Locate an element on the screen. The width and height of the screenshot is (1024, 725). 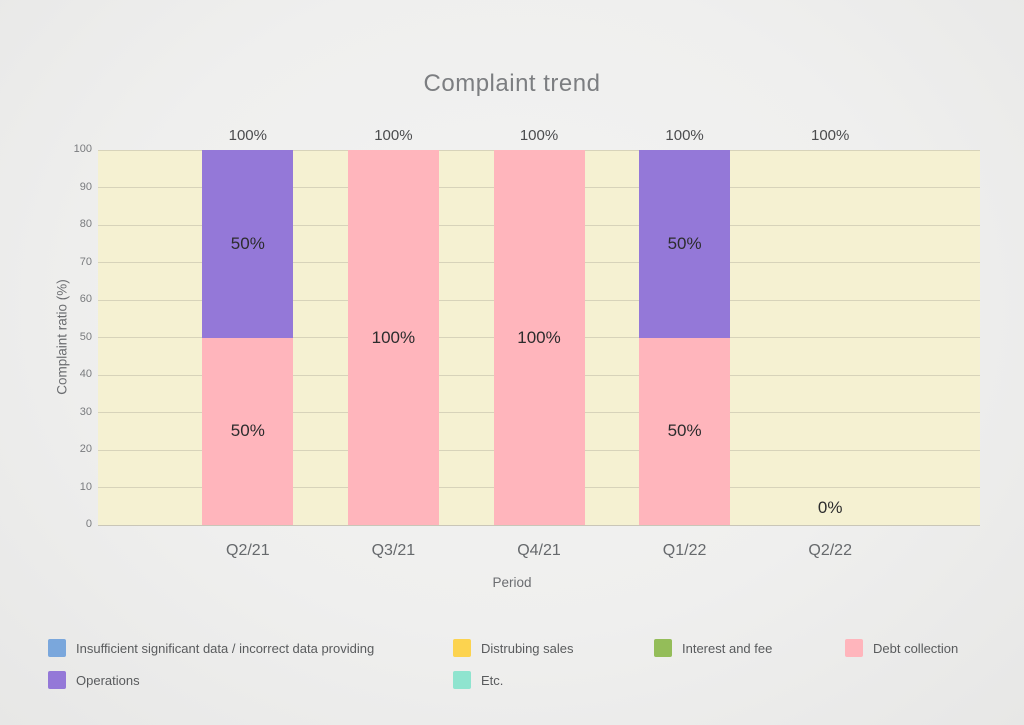
legend-item: Distrubing sales is located at coordinates (513, 648).